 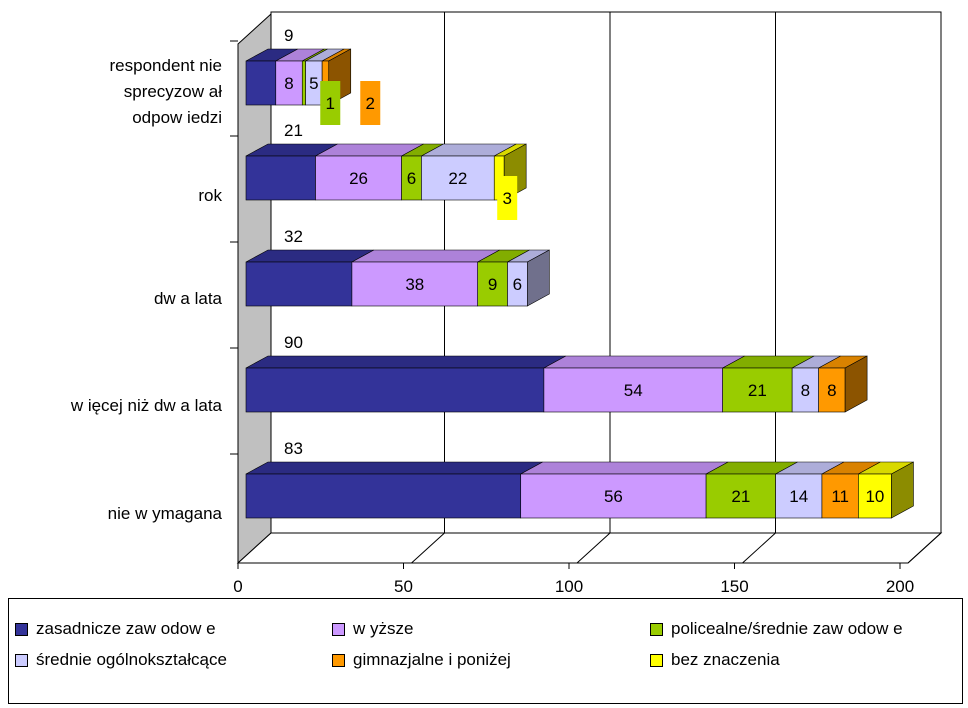 What do you see at coordinates (173, 91) in the screenshot?
I see `category-label: sprecyzow ał` at bounding box center [173, 91].